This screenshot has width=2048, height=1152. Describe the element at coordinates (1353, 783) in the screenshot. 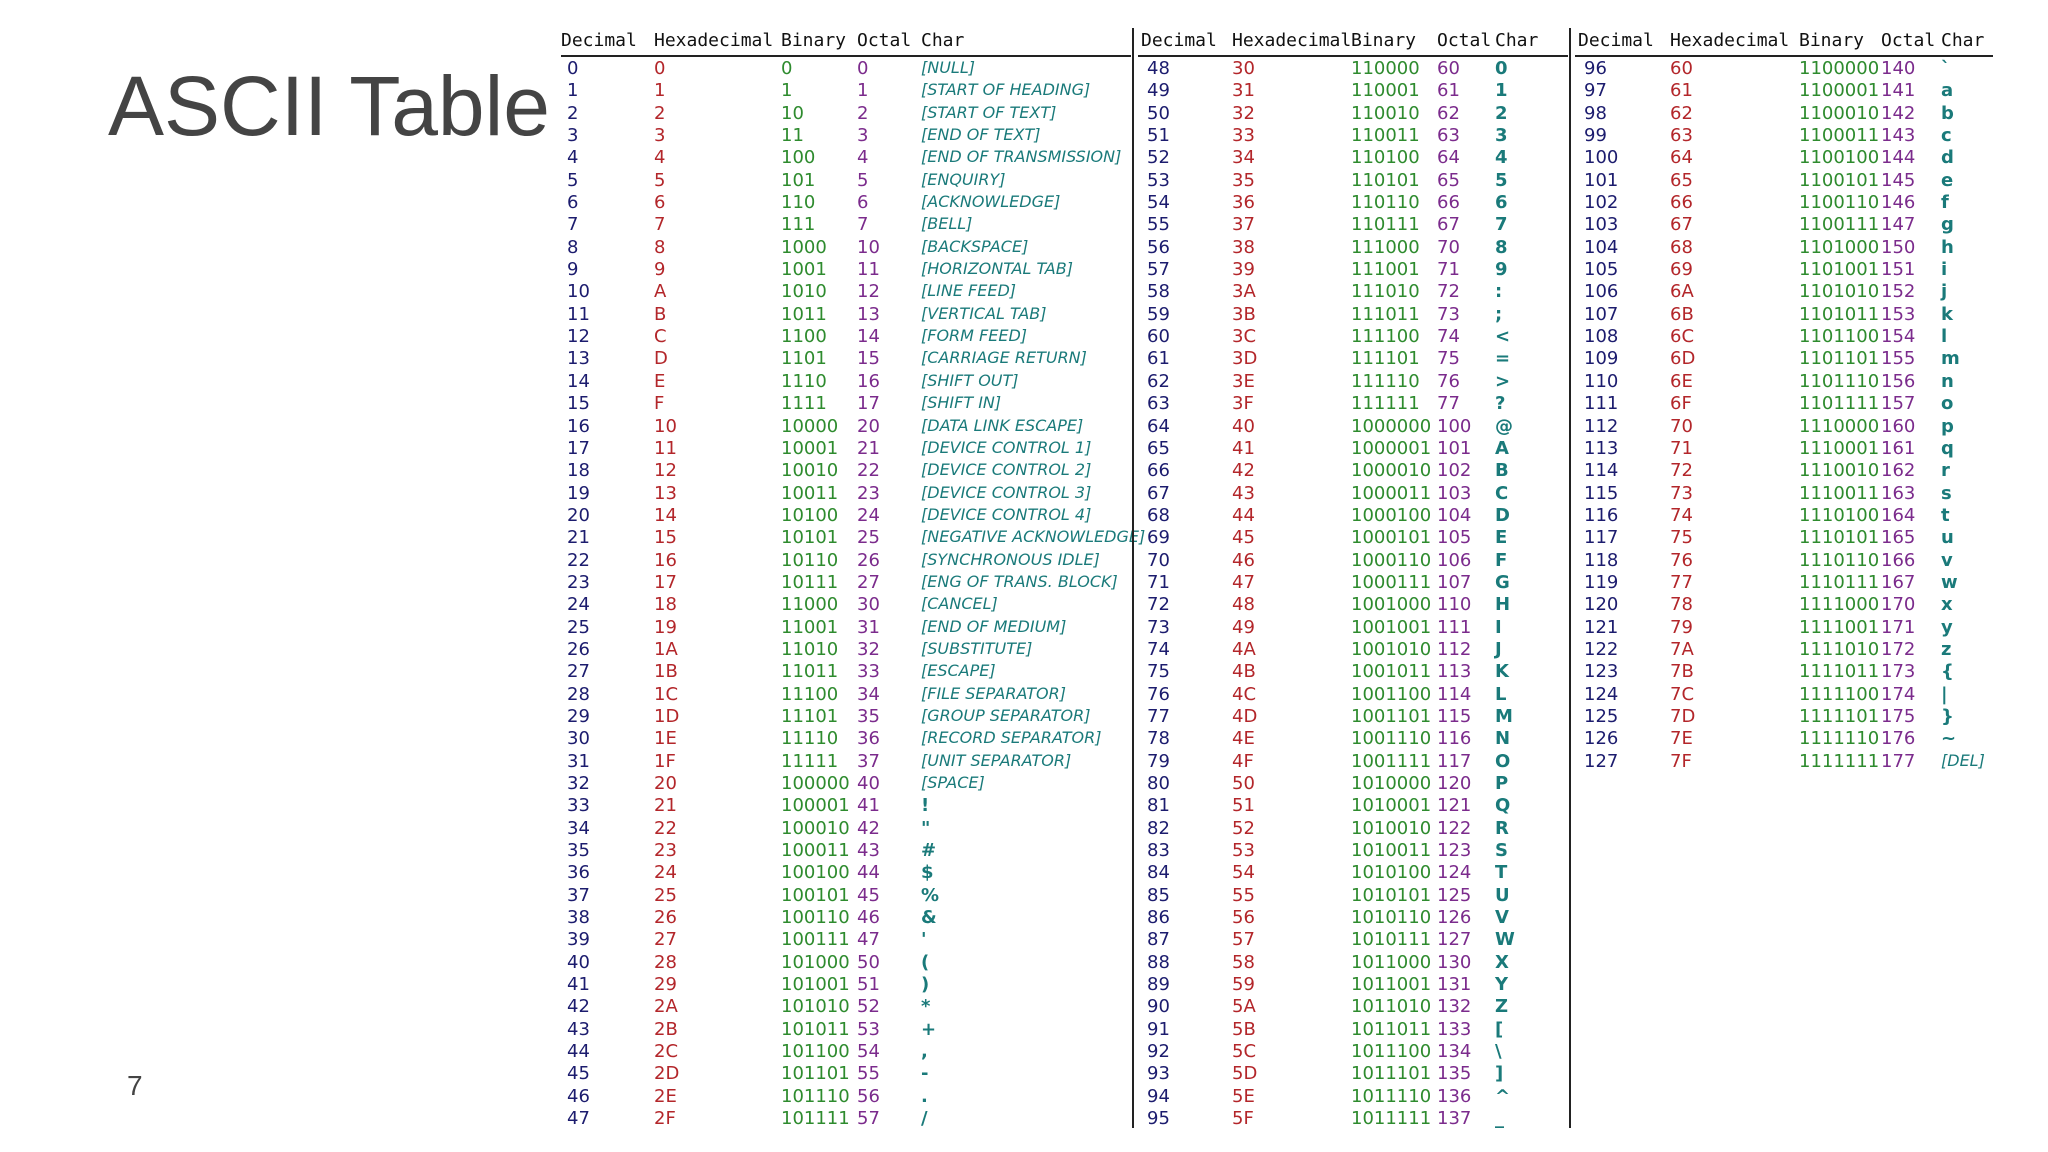

I see `table-row: 80 50 1010000 120 P` at that location.